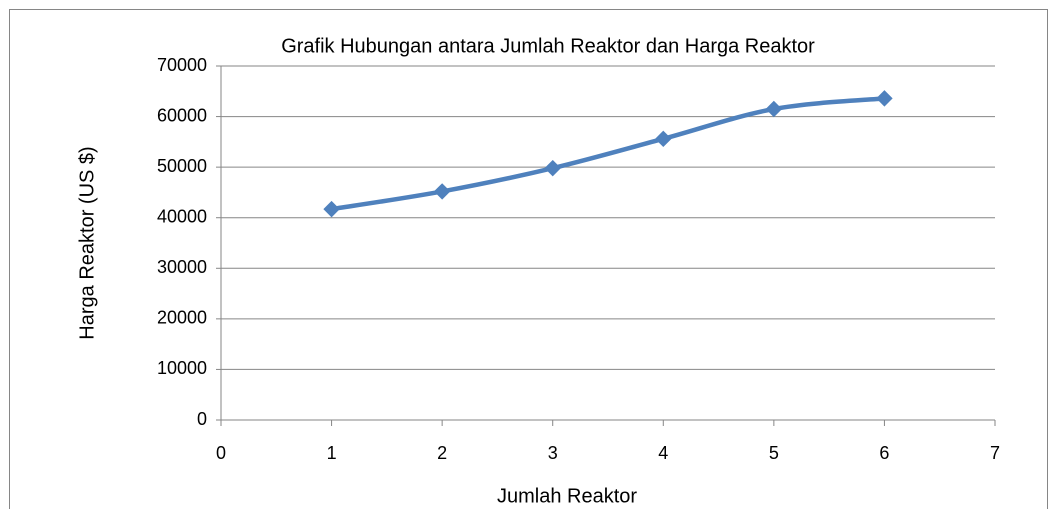  Describe the element at coordinates (663, 453) in the screenshot. I see `x-tick-label: 4` at that location.